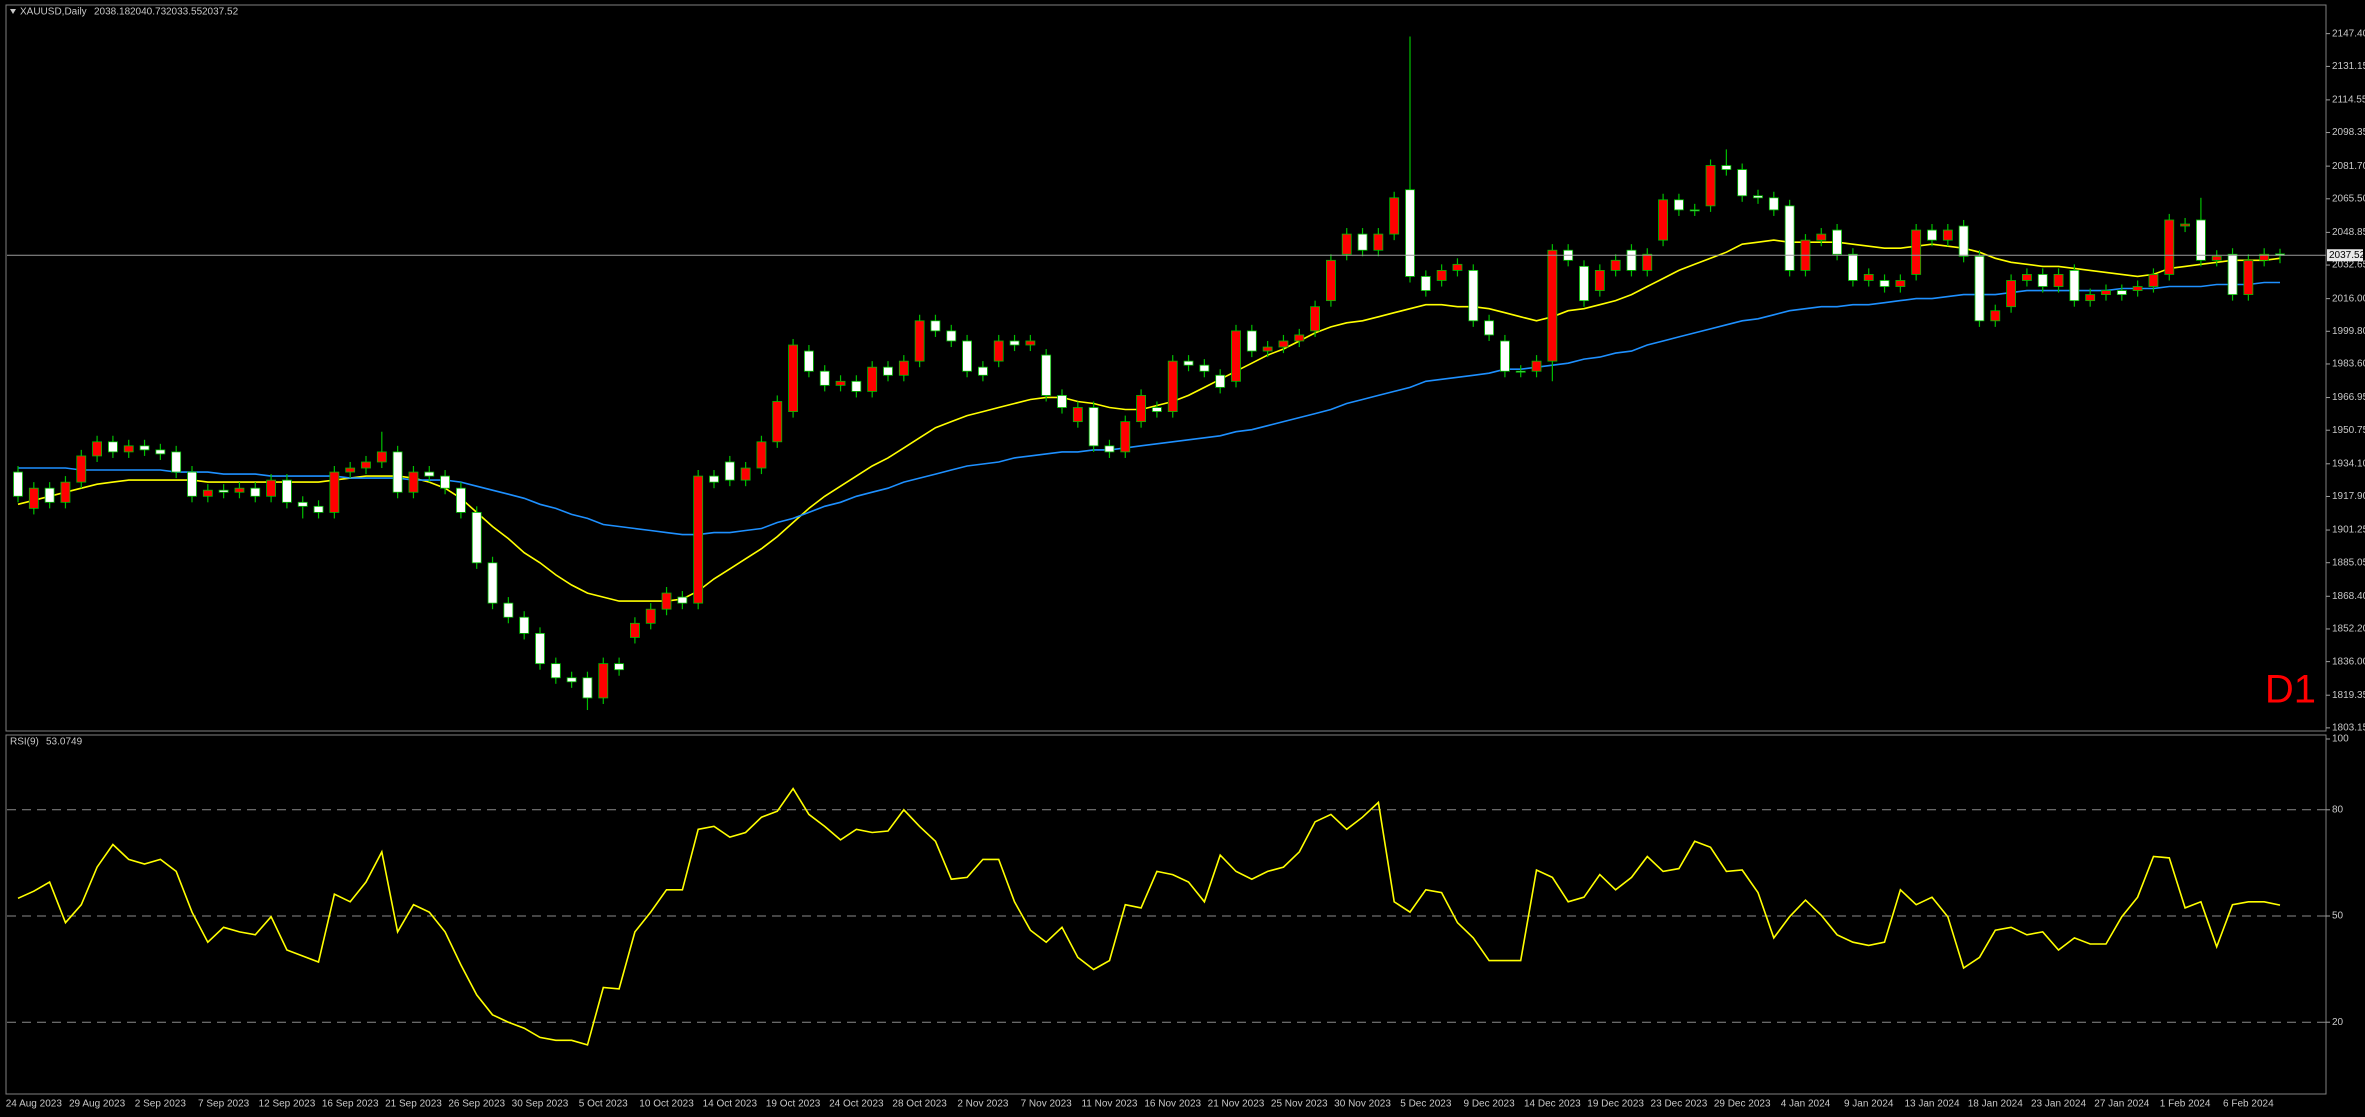  What do you see at coordinates (97, 1104) in the screenshot?
I see `x-tick-label: 29 Aug 2023` at bounding box center [97, 1104].